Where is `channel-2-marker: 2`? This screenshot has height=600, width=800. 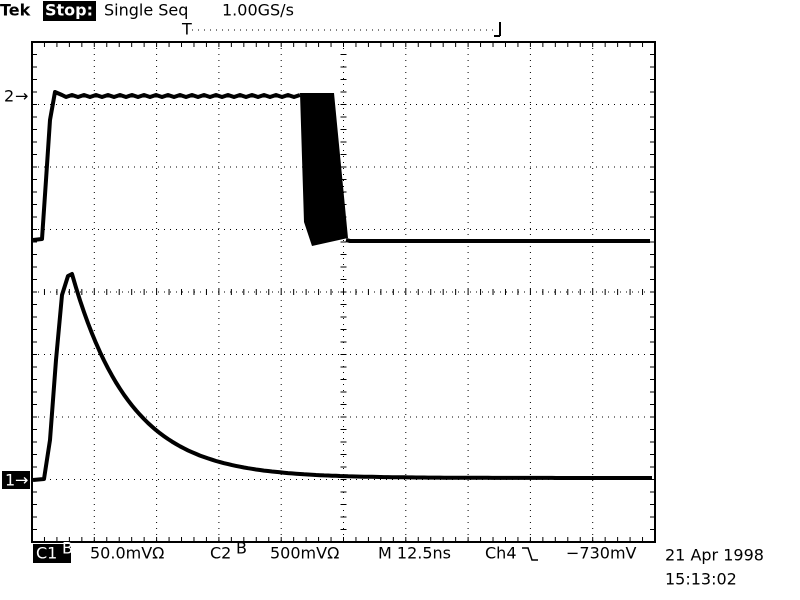 channel-2-marker: 2 is located at coordinates (9, 96).